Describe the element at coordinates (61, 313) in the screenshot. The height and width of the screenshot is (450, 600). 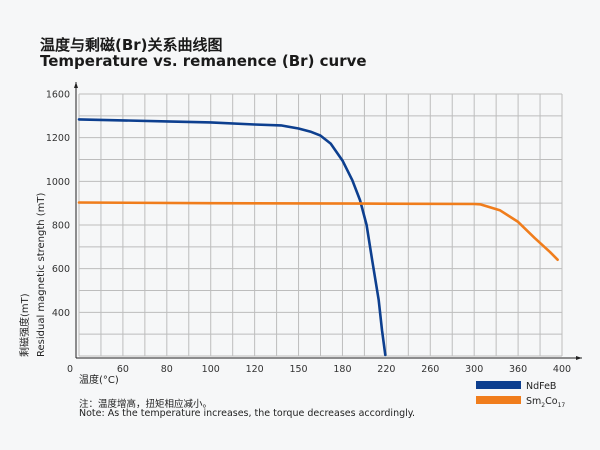
I see `y-tick-label: 400` at that location.